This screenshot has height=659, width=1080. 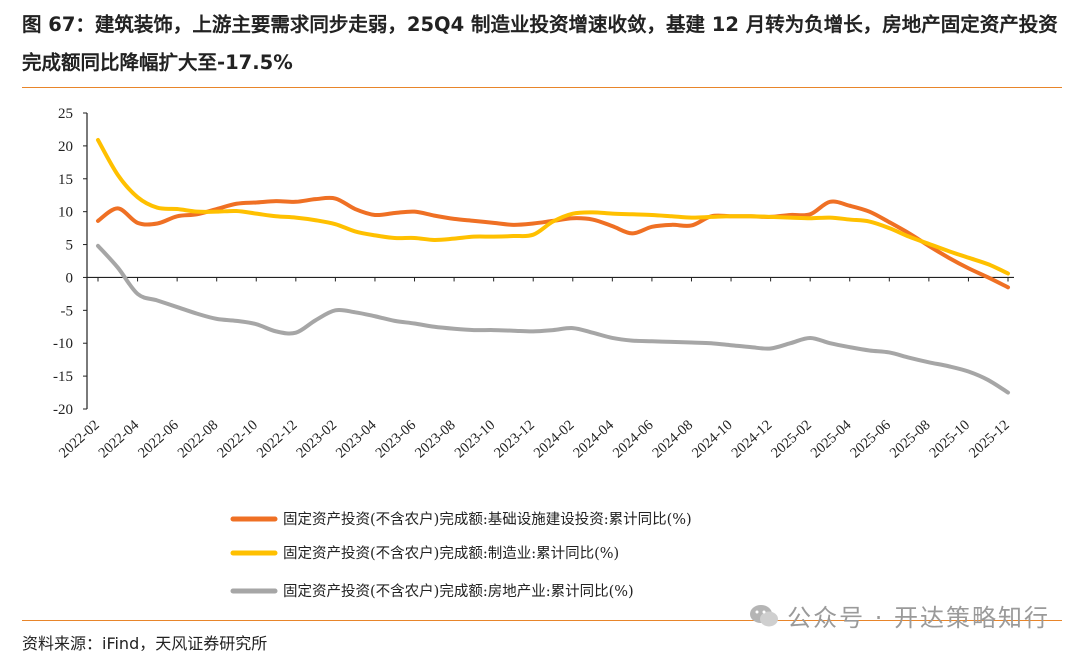 I want to click on y-tick-label: 15, so click(x=65, y=180).